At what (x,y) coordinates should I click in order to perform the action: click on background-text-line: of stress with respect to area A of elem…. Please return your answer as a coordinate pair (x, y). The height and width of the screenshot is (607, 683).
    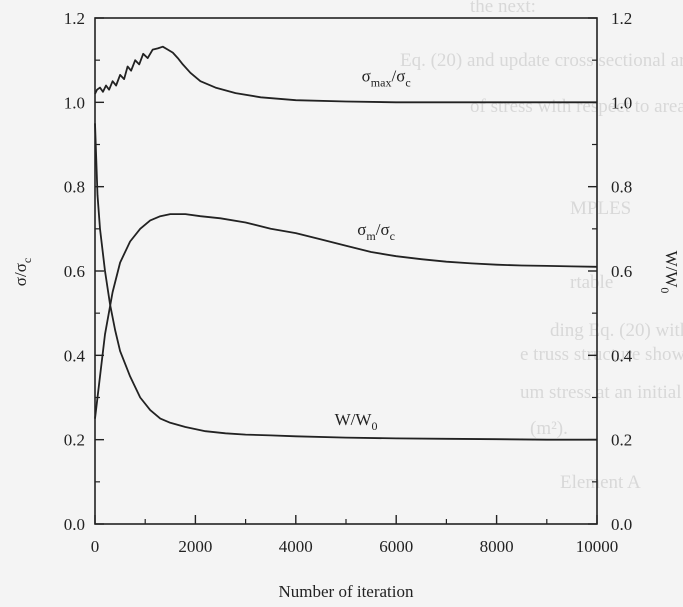
    Looking at the image, I should click on (576, 106).